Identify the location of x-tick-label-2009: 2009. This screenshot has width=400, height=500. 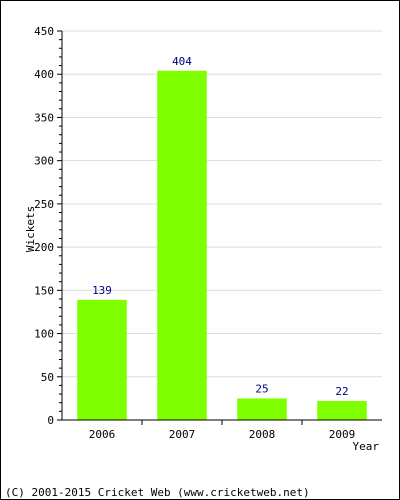
(342, 434).